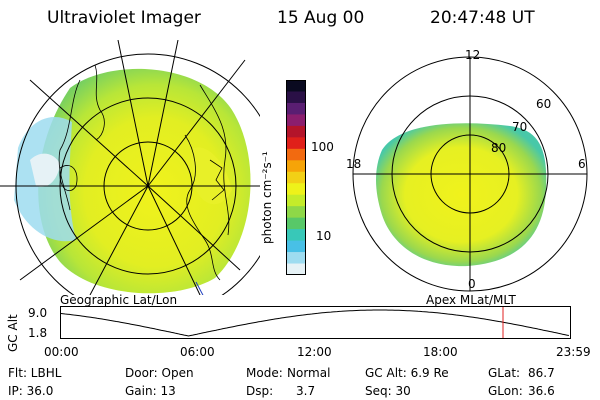 The width and height of the screenshot is (600, 400). Describe the element at coordinates (61, 352) in the screenshot. I see `timeline-tick-0000: 00:00` at that location.